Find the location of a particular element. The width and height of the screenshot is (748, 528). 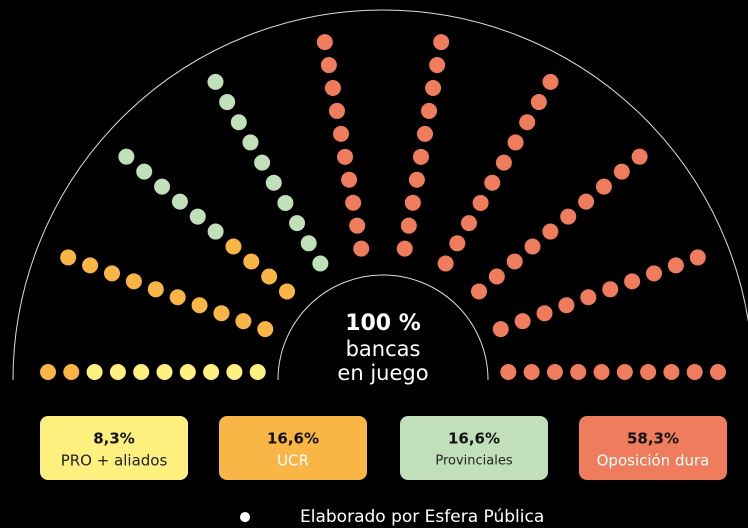

legend-name: Oposición dura is located at coordinates (653, 461).